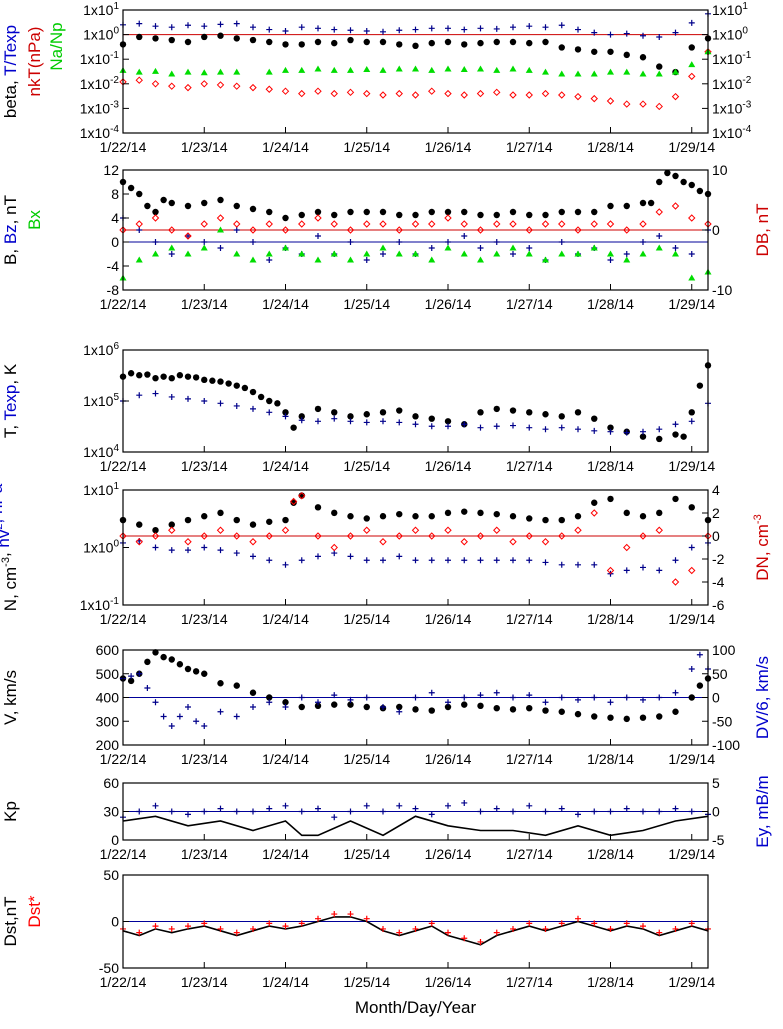  I want to click on series-db, so click(415, 221).